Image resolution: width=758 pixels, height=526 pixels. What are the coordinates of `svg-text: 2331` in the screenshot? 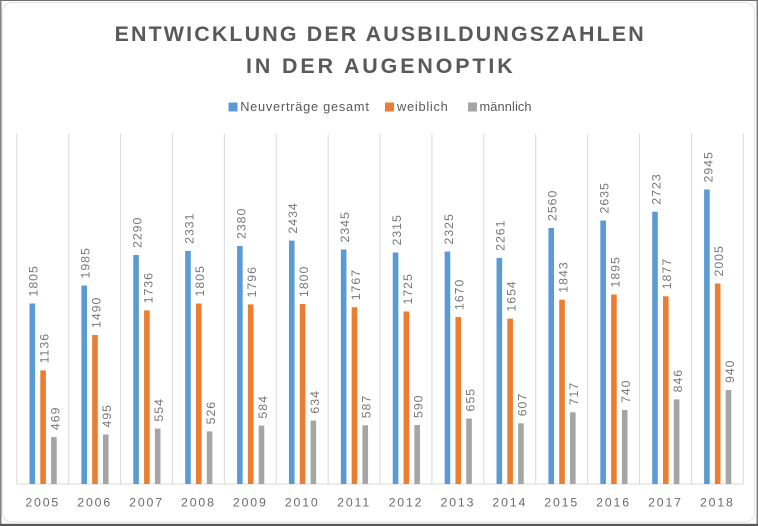 It's located at (189, 228).